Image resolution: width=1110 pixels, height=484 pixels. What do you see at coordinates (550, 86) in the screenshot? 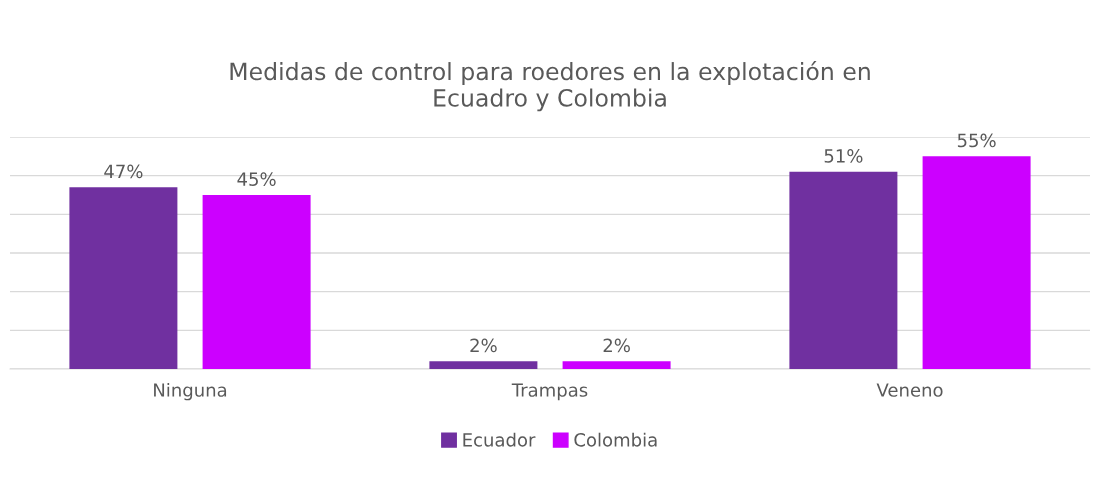
I see `chart-title: Medidas de control para roedores en la explotación en Ecuadro y Colombia` at bounding box center [550, 86].